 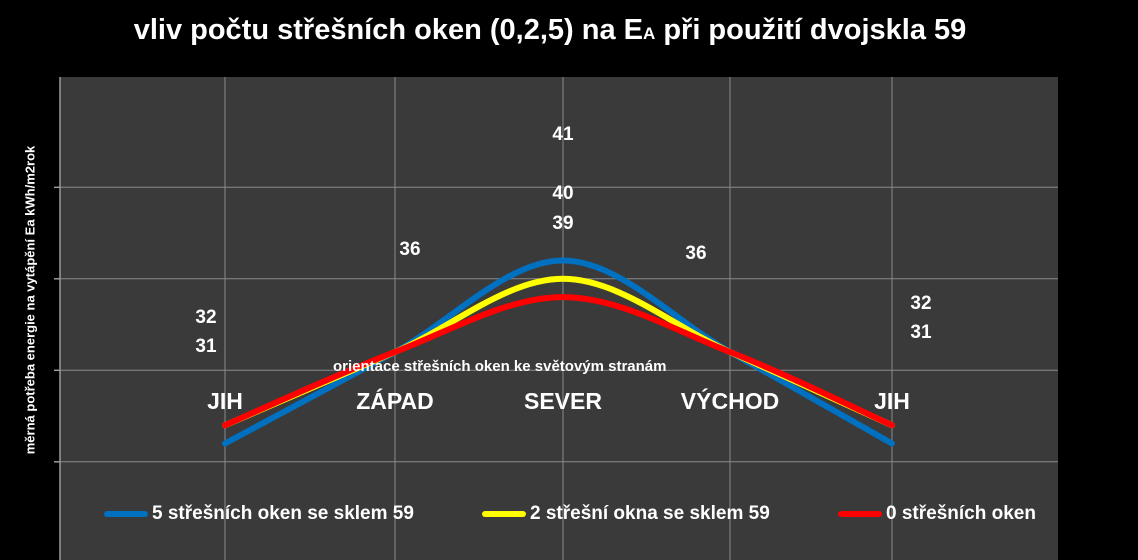 I want to click on x-tick-label: VÝCHOD, so click(x=730, y=400).